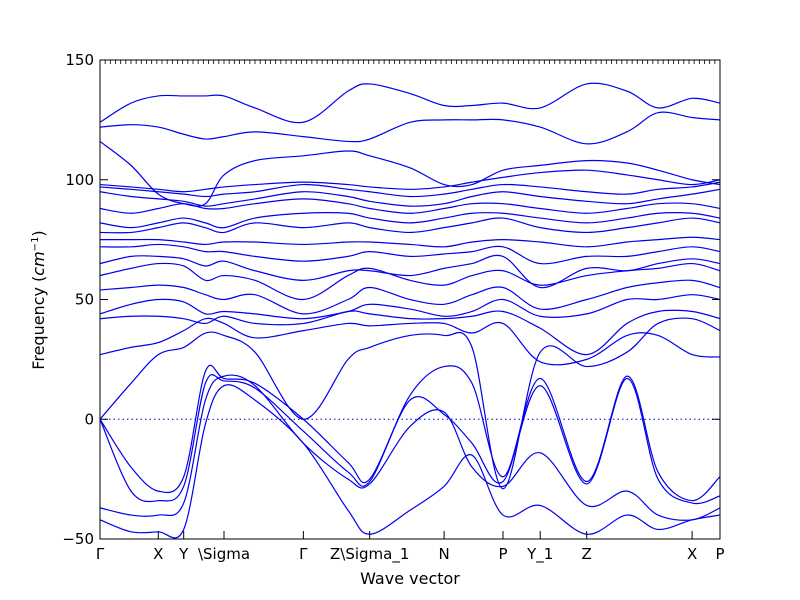 The width and height of the screenshot is (800, 600). I want to click on x-tick-label: Z, so click(587, 554).